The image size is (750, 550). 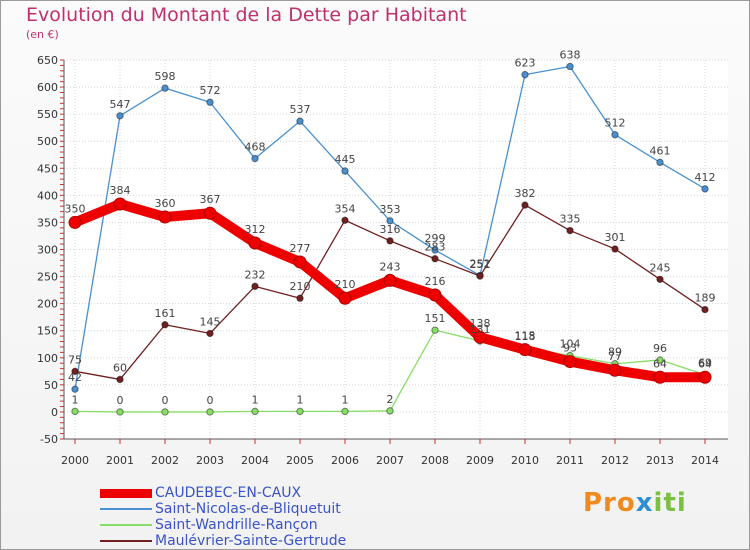 I want to click on data-label: 283, so click(x=435, y=247).